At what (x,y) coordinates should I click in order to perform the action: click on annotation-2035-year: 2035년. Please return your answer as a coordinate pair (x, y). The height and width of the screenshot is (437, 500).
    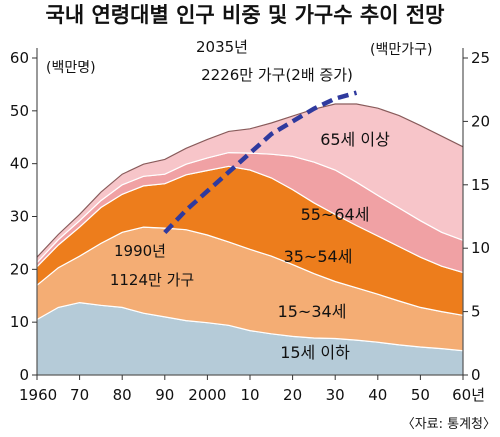
    Looking at the image, I should click on (222, 47).